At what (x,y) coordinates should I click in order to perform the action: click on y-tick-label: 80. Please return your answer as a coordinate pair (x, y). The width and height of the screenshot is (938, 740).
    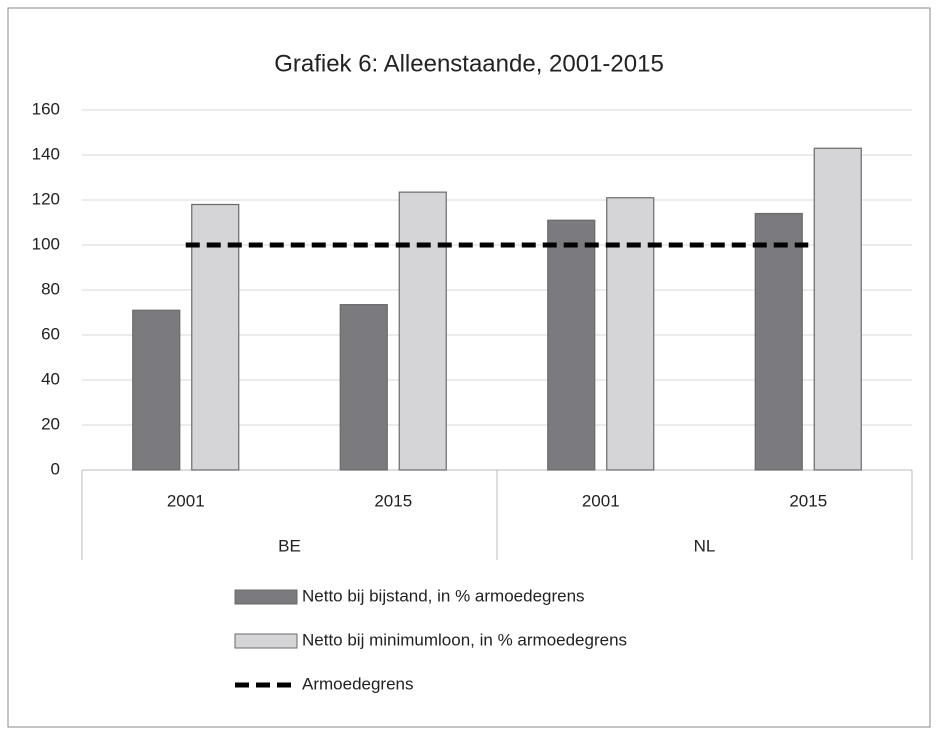
    Looking at the image, I should click on (50, 288).